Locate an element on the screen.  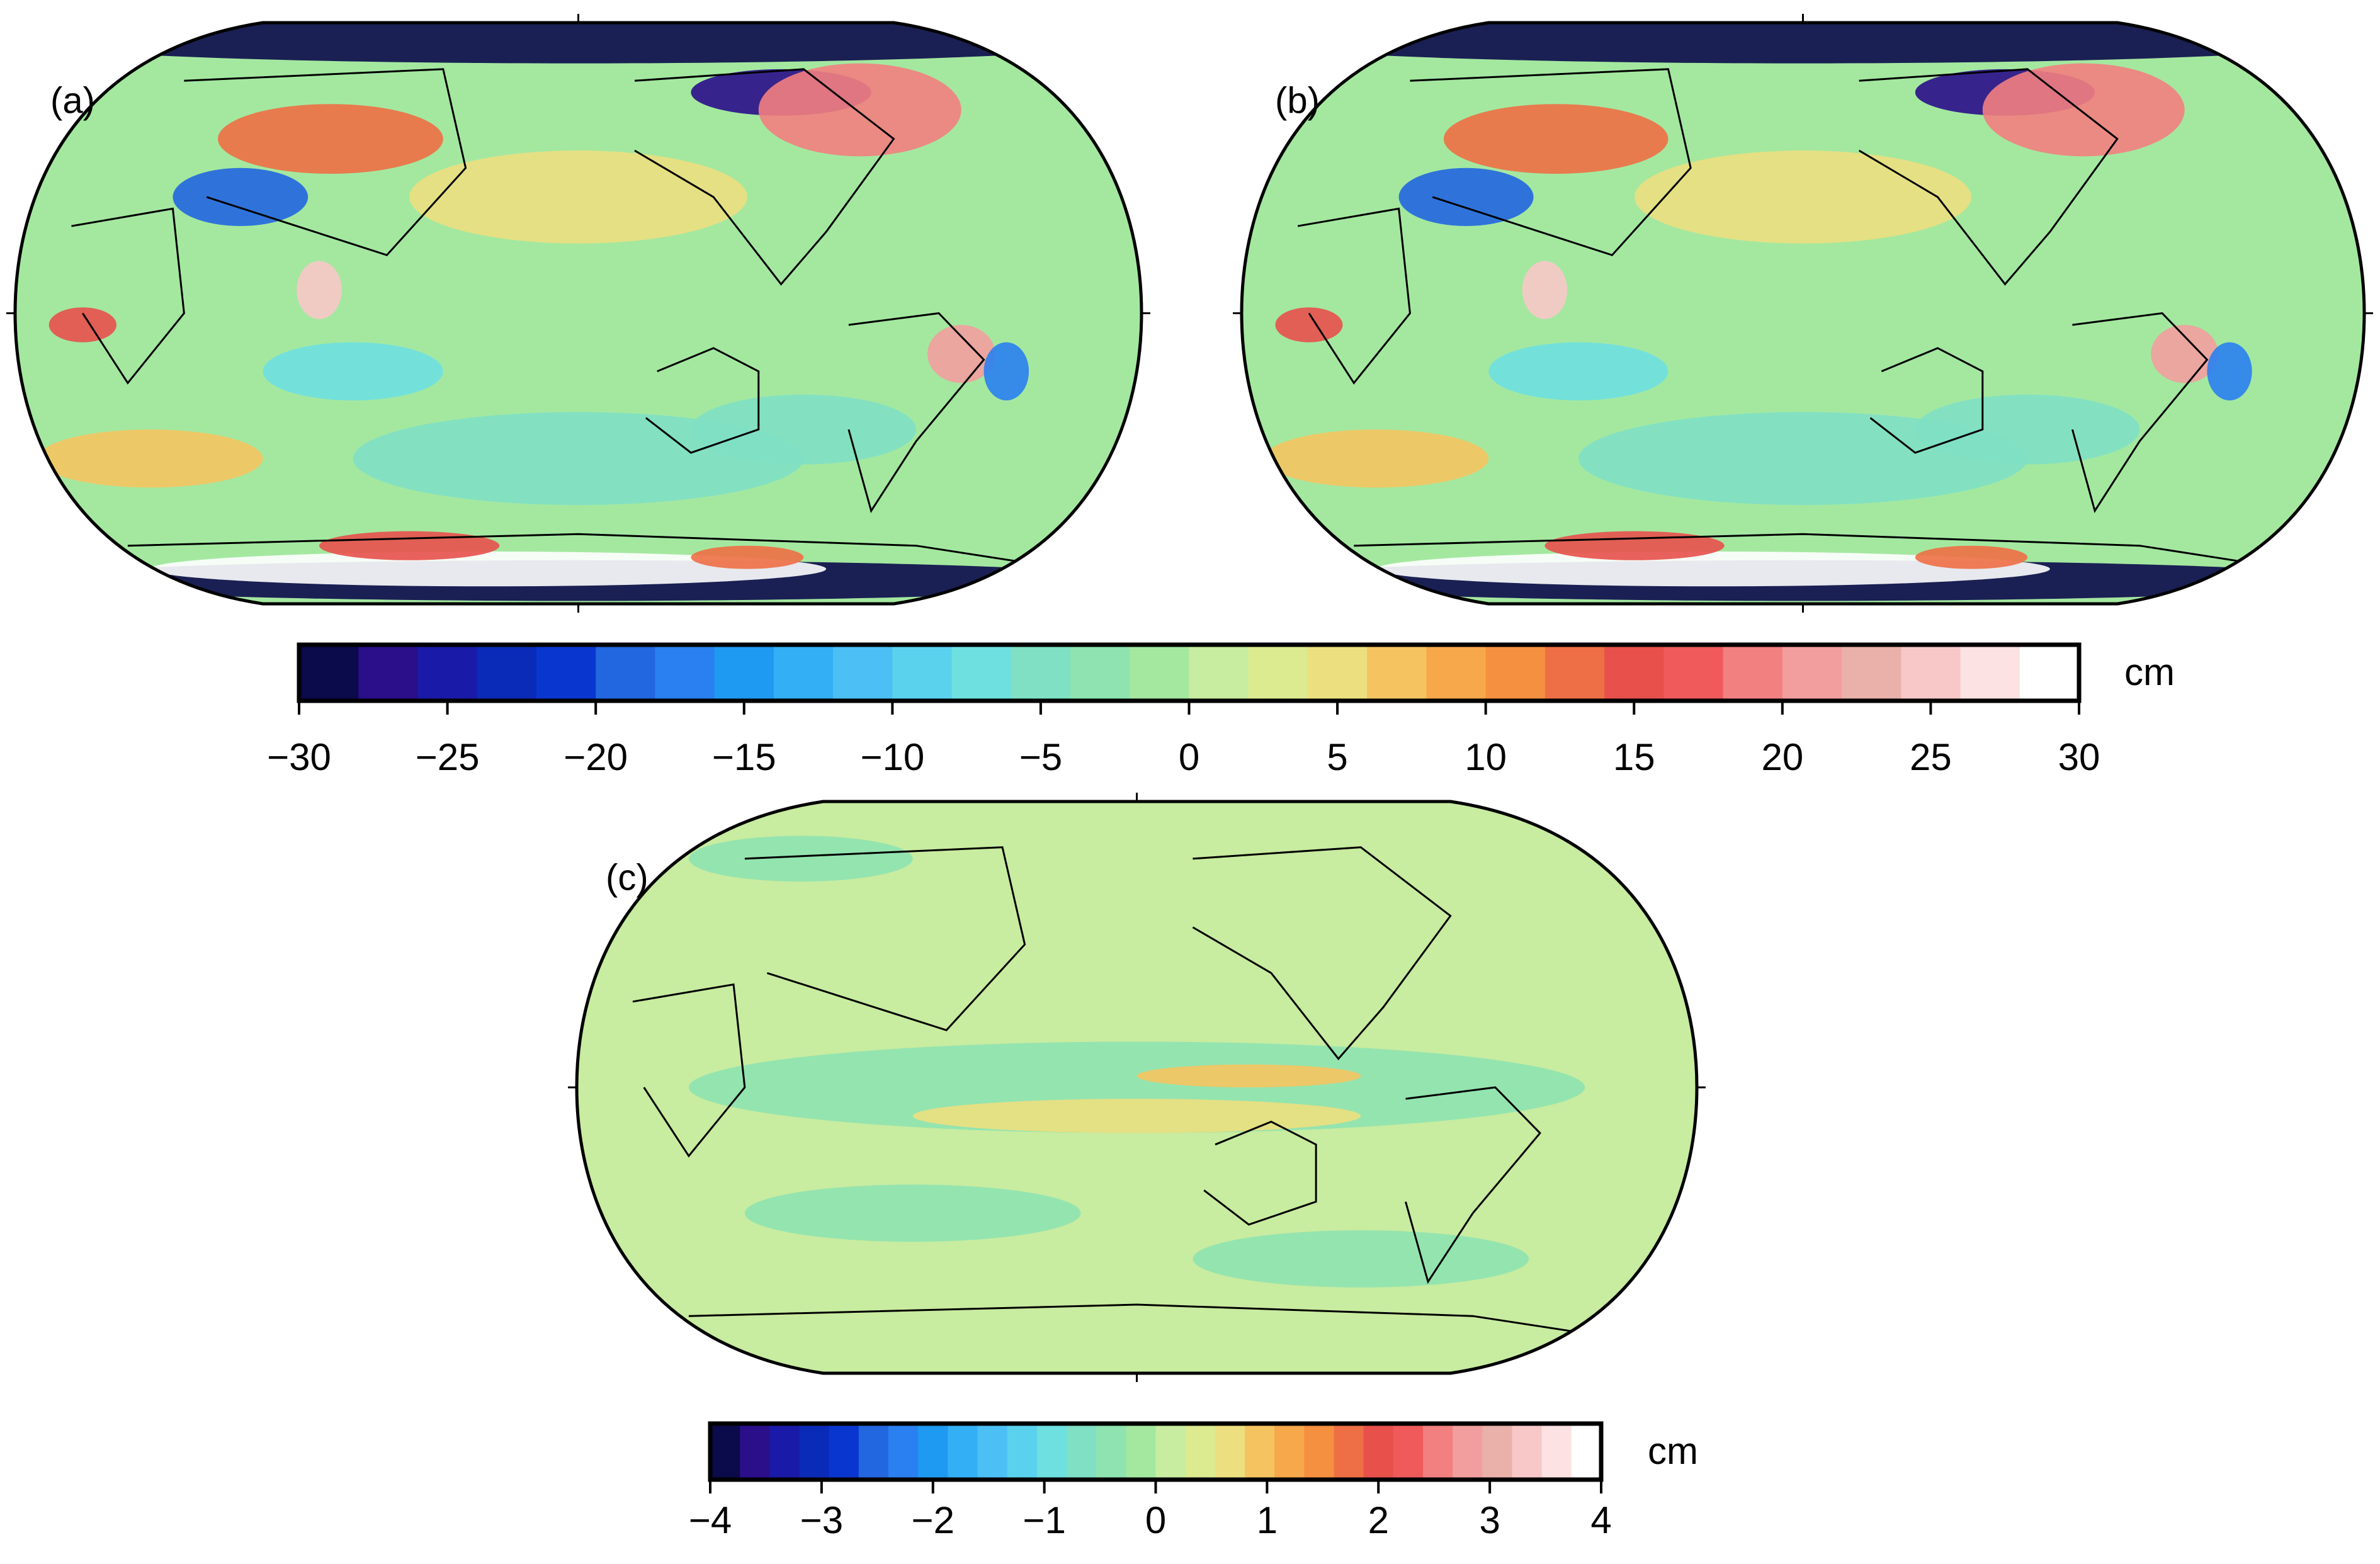
panel-label: (b) is located at coordinates (1297, 100).